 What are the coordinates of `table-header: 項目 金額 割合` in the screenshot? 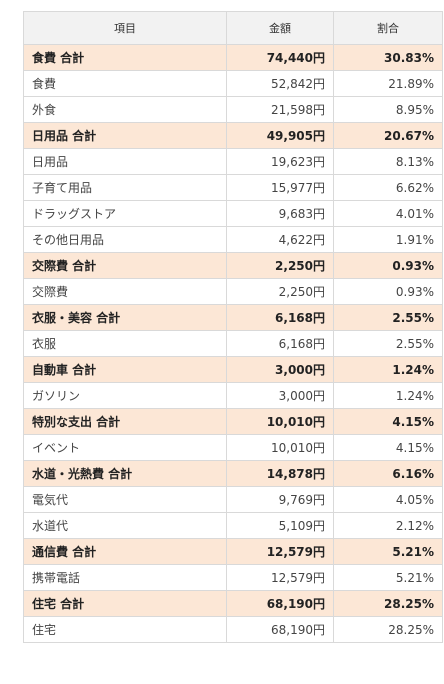 It's located at (233, 28).